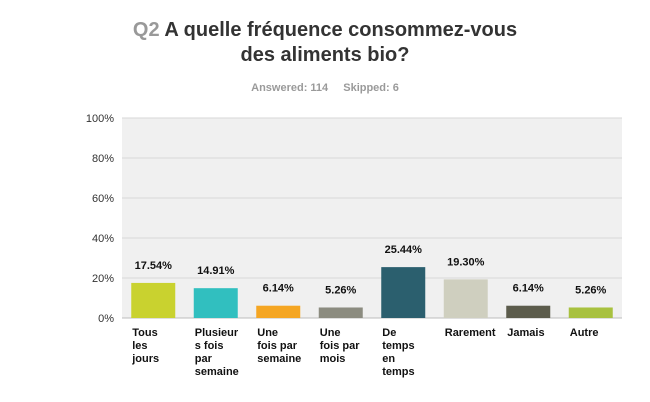  I want to click on x-tick-label-line: par, so click(204, 359).